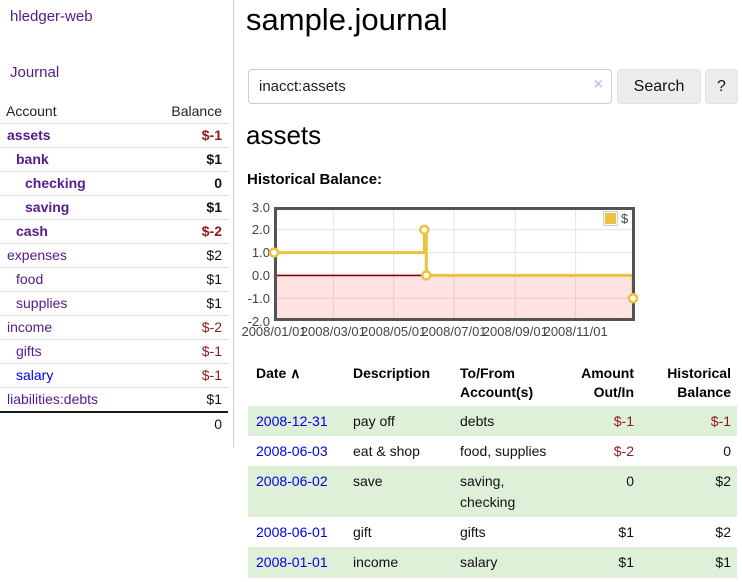  I want to click on account-row: expenses $2, so click(114, 255).